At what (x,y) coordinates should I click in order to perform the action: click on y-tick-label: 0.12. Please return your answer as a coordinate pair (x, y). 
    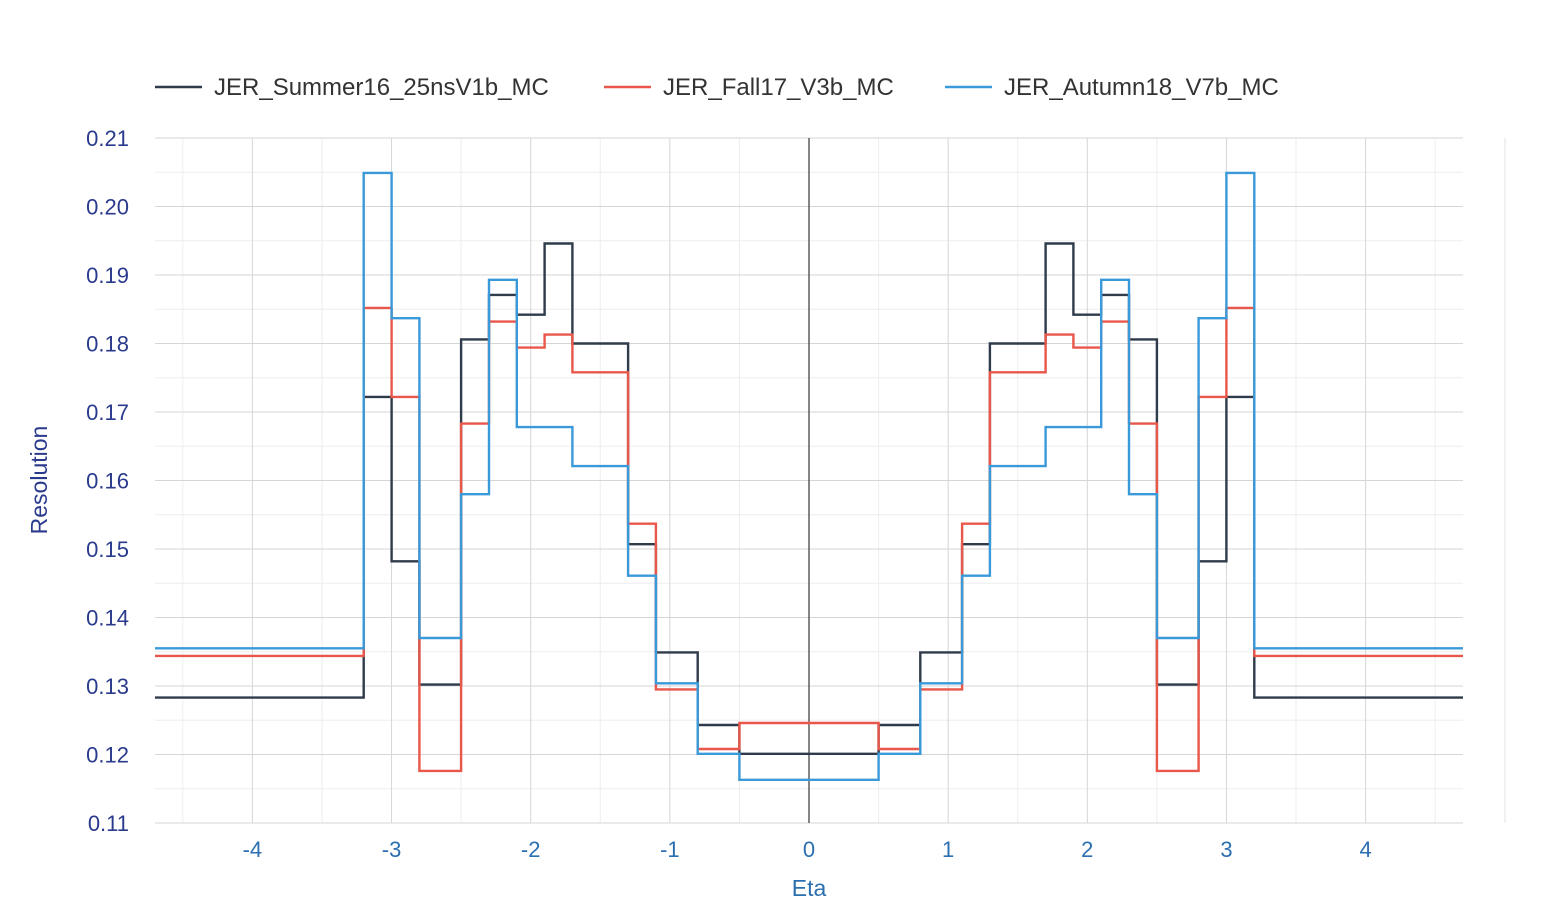
    Looking at the image, I should click on (107, 755).